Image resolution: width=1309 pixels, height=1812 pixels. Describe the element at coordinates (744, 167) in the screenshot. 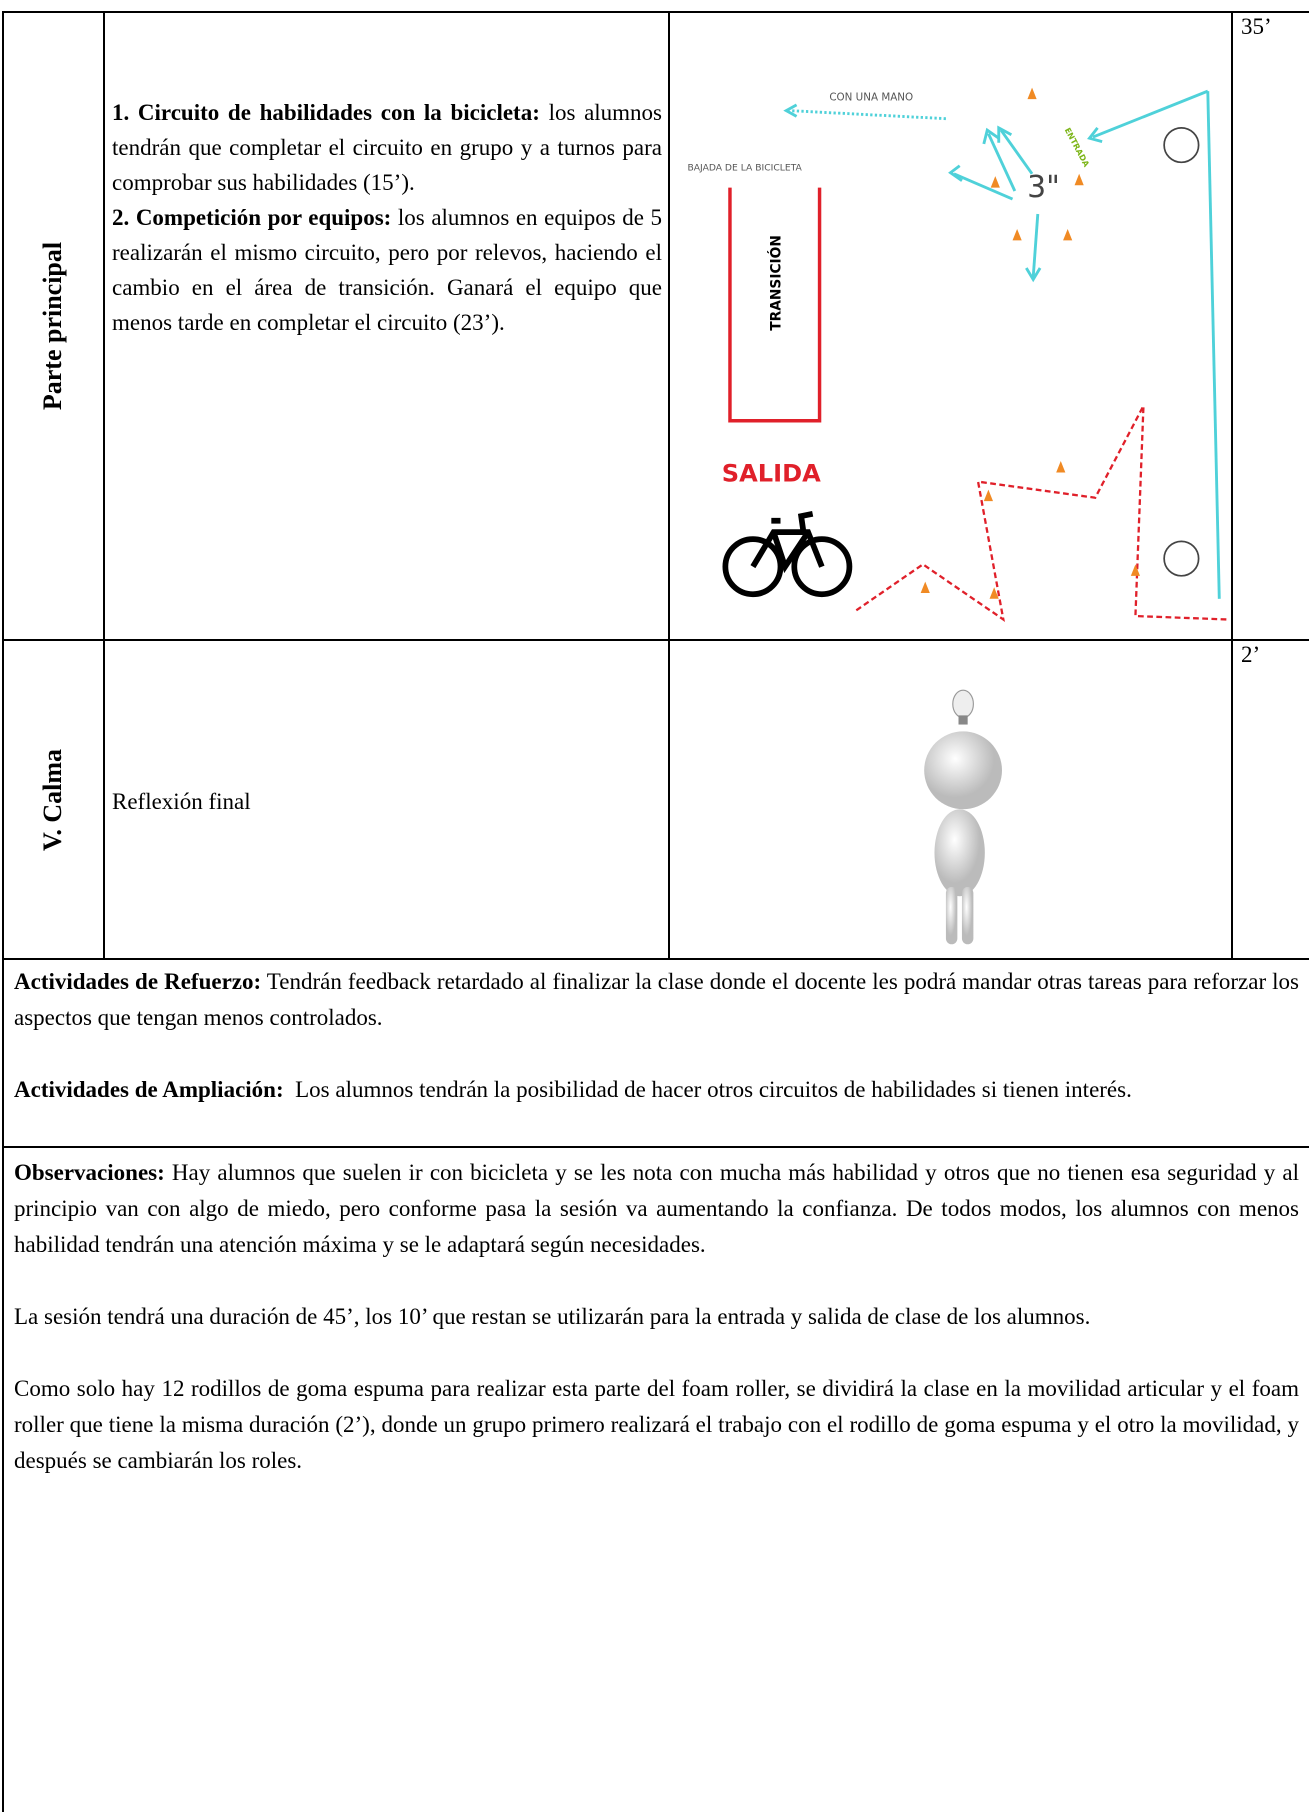

I see `diagram-label: BAJADA DE LA BICICLETA` at that location.